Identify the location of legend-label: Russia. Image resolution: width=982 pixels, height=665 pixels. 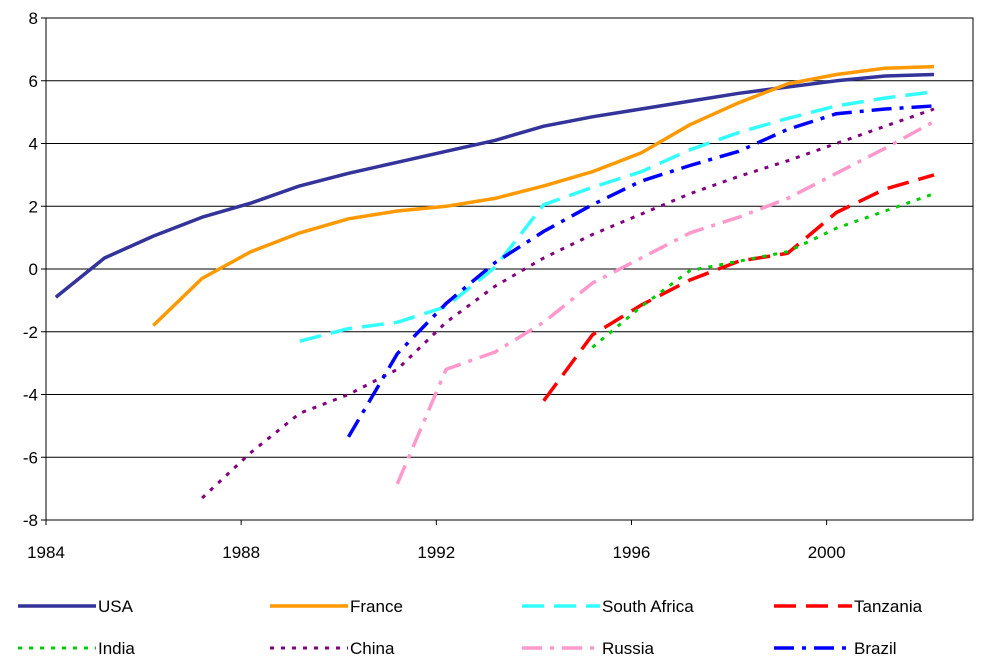
(628, 648).